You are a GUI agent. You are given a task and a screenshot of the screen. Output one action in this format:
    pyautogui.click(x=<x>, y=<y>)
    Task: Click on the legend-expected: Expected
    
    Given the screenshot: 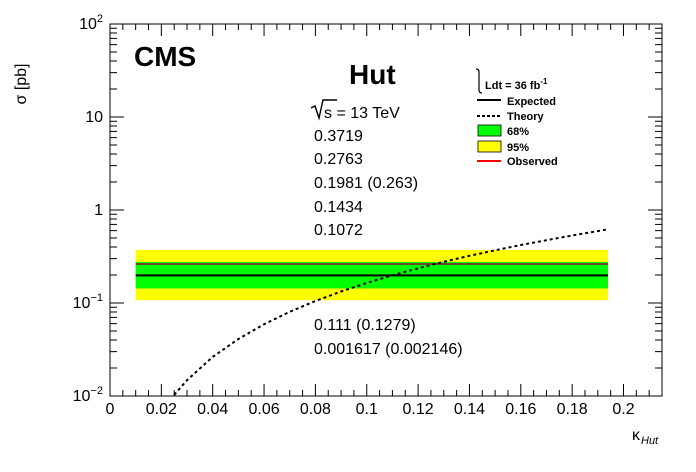 What is the action you would take?
    pyautogui.click(x=516, y=102)
    